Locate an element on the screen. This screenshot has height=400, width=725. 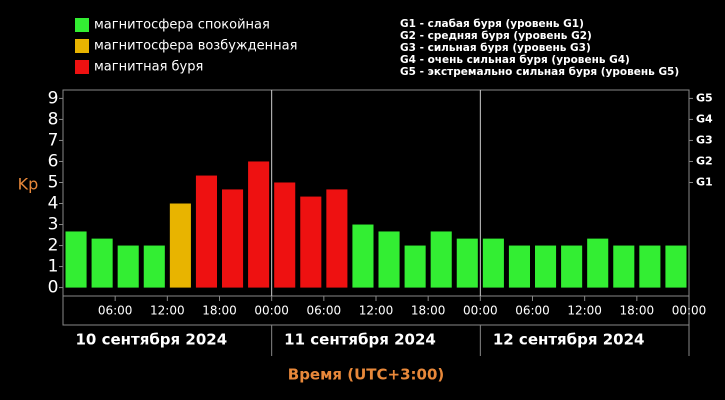
legend-label: магнитная буря is located at coordinates (148, 67).